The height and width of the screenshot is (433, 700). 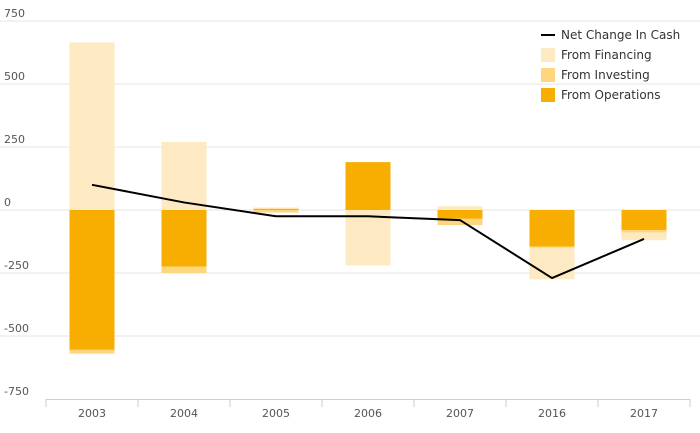 I want to click on y-tick-label: 250, so click(x=14, y=139).